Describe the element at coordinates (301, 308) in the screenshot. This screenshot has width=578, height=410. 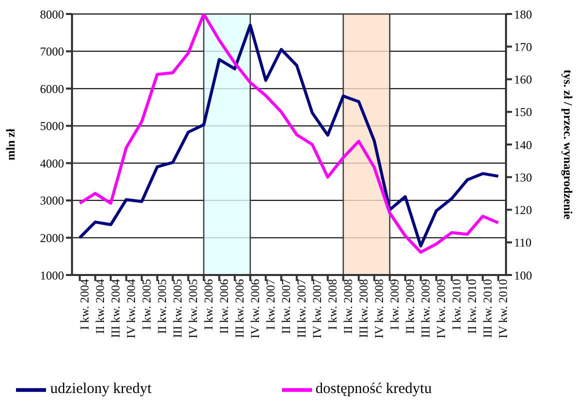
I see `x-tick-label: III kw. 2007` at that location.